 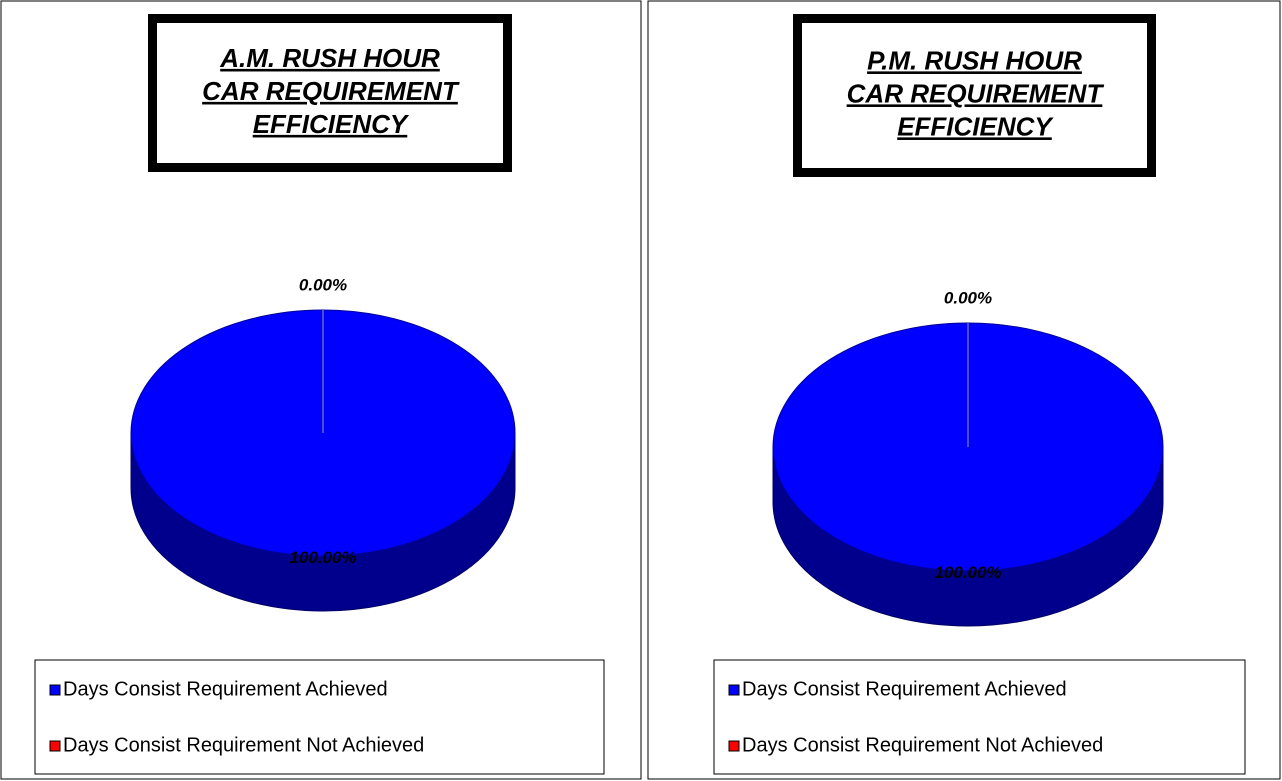 What do you see at coordinates (329, 58) in the screenshot?
I see `chart-title: A.M. RUSH HOUR` at bounding box center [329, 58].